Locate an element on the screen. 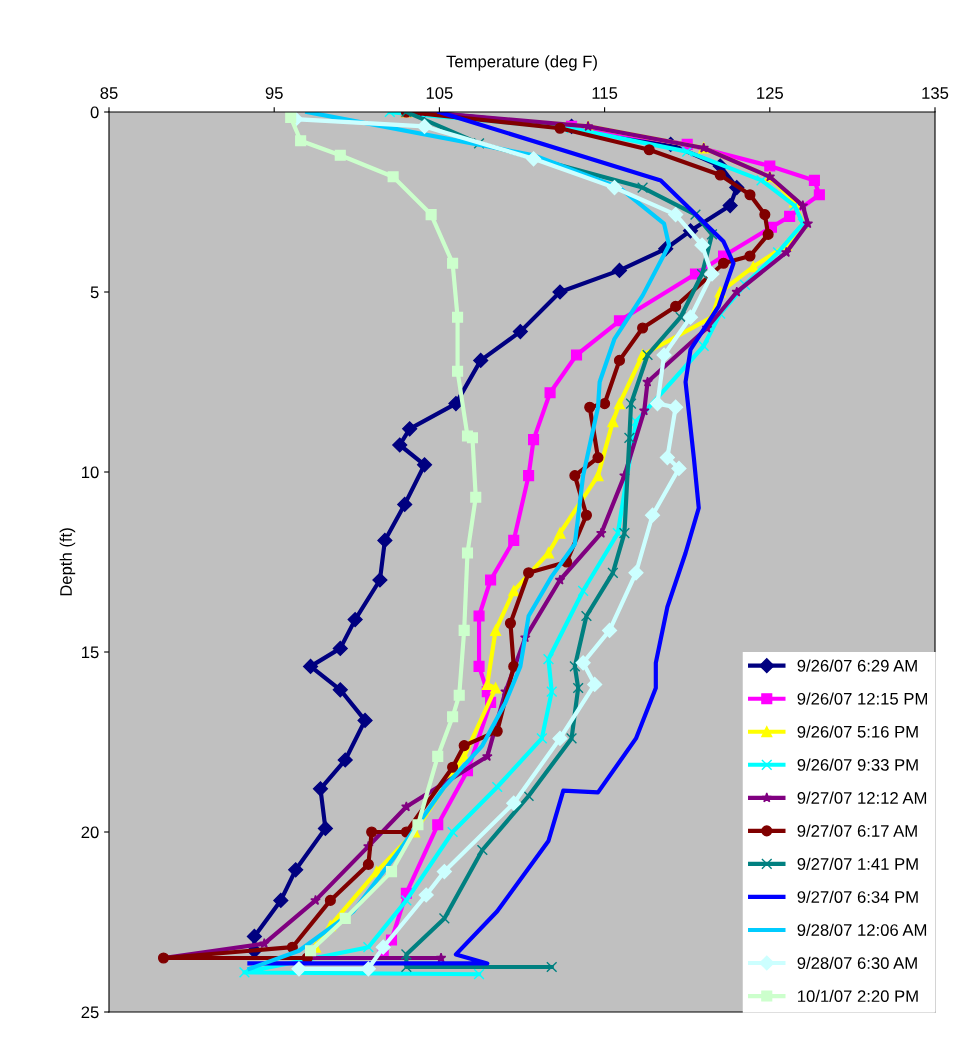 The width and height of the screenshot is (955, 1045). legend-label: 9/26/07 12:15 PM is located at coordinates (862, 698).